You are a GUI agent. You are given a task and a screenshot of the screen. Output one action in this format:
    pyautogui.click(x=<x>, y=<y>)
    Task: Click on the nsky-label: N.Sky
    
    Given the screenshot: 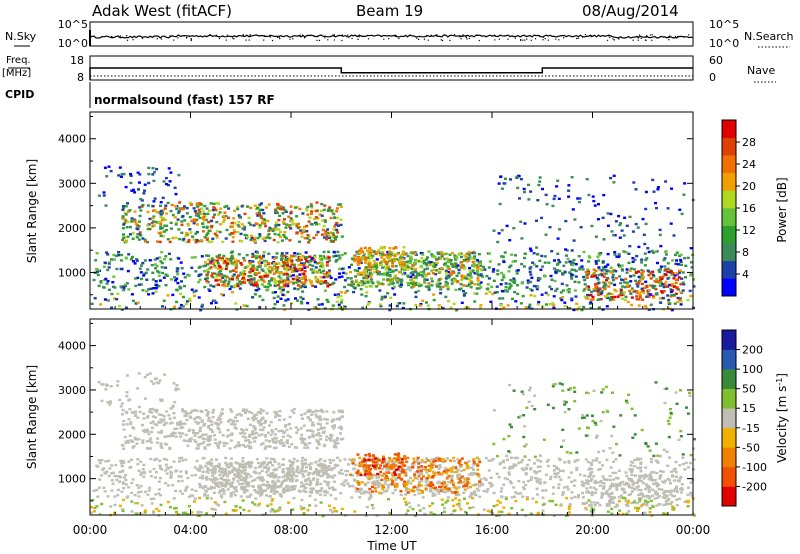 What is the action you would take?
    pyautogui.click(x=21, y=36)
    